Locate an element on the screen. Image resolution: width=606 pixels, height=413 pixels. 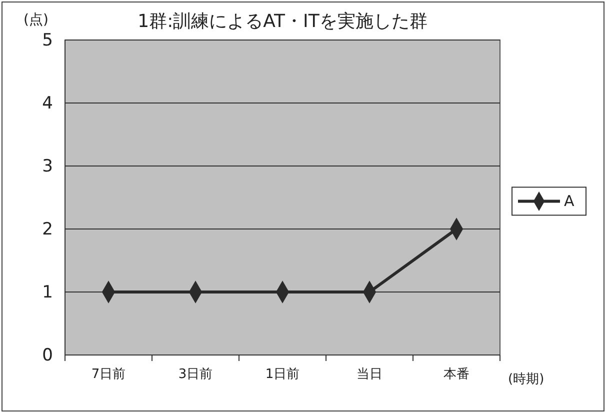
x-tick-label: 1日前 is located at coordinates (282, 374).